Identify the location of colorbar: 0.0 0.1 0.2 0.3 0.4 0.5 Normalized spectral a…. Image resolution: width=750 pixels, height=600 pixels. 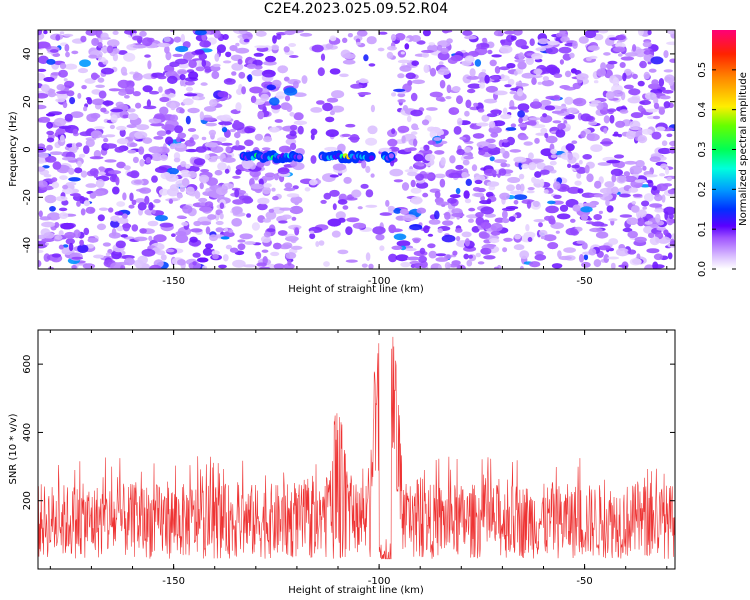
(723, 153).